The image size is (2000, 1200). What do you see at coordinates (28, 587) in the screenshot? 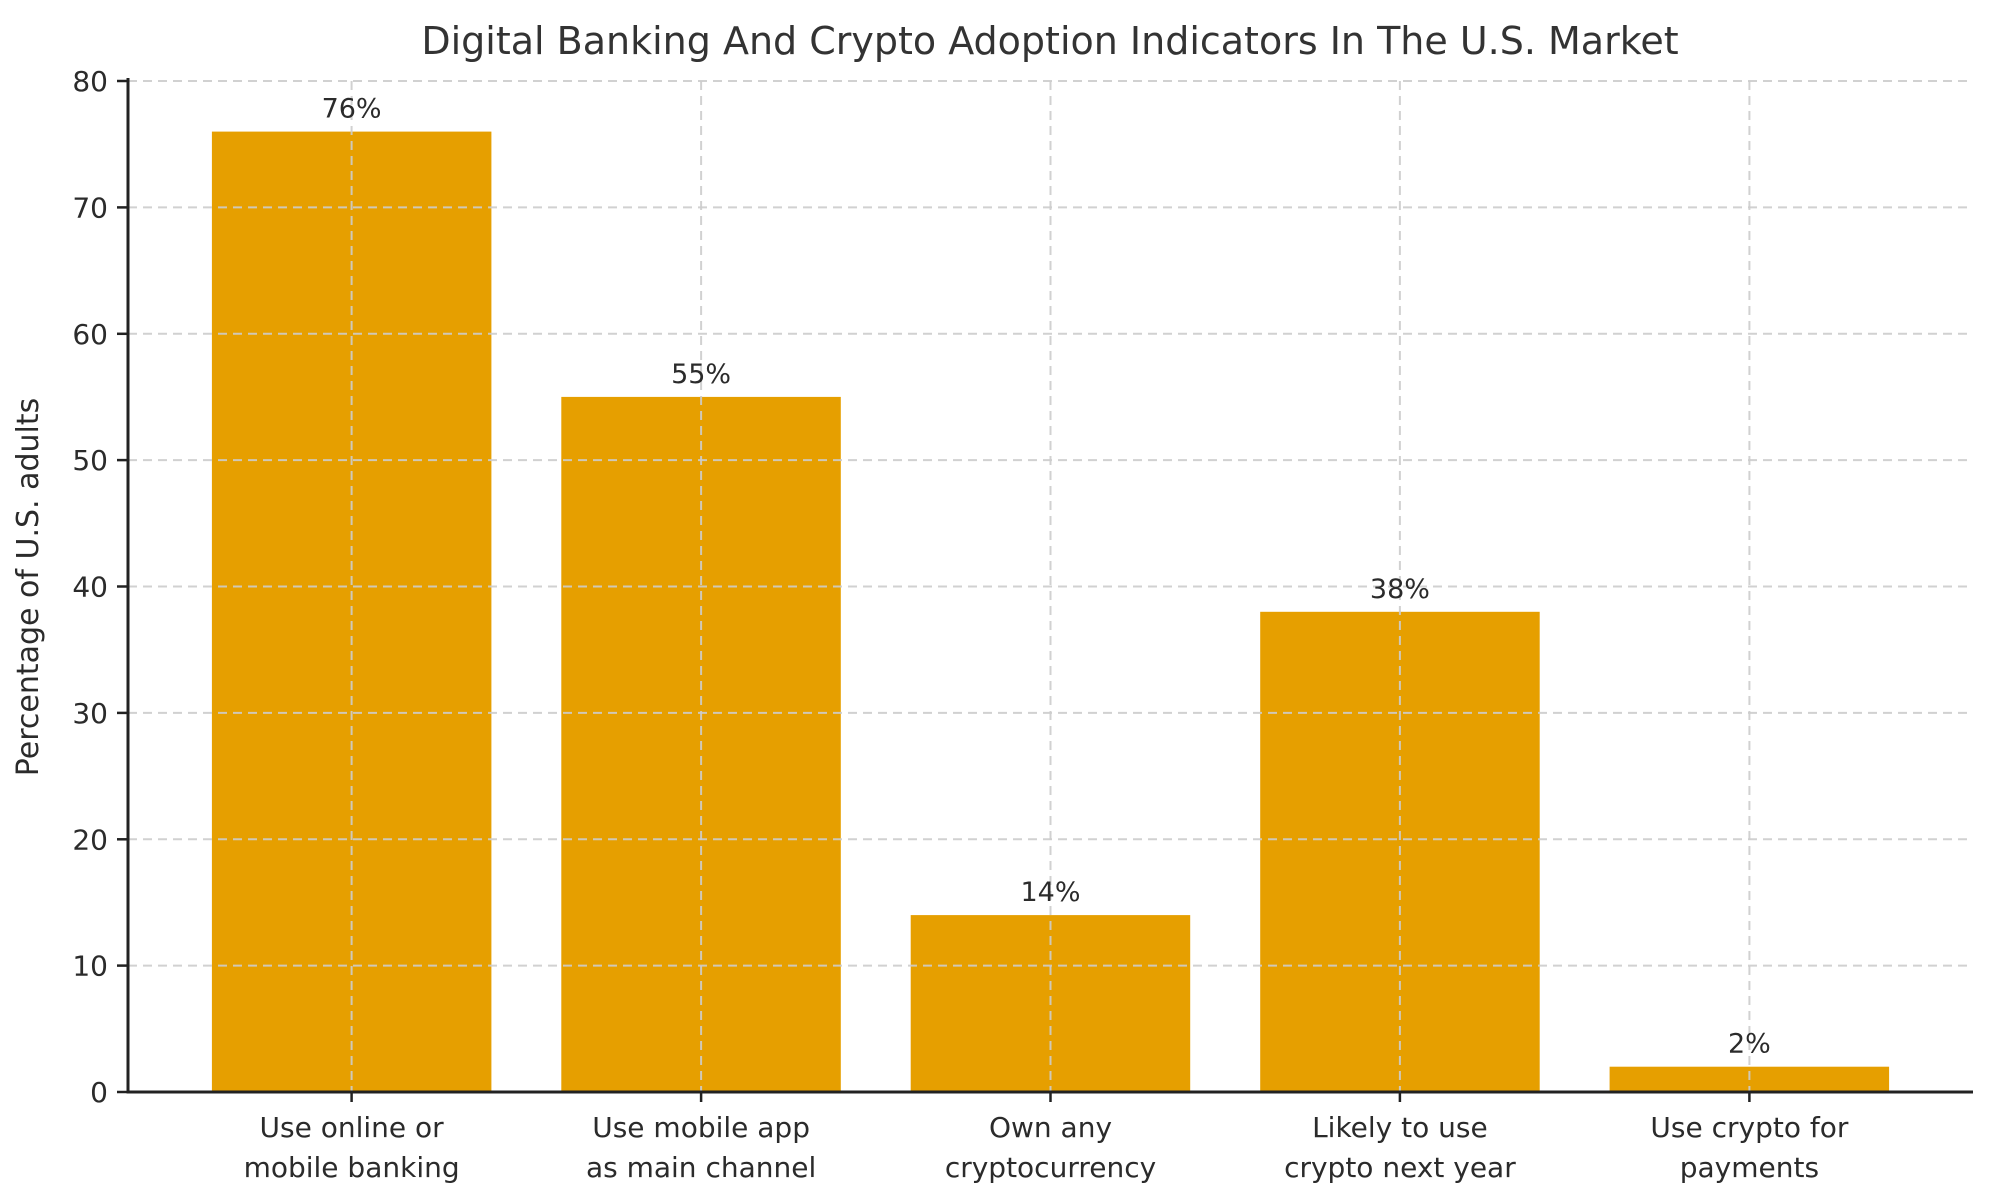
I see `y-axis-label: Percentage of U.S. adults` at bounding box center [28, 587].